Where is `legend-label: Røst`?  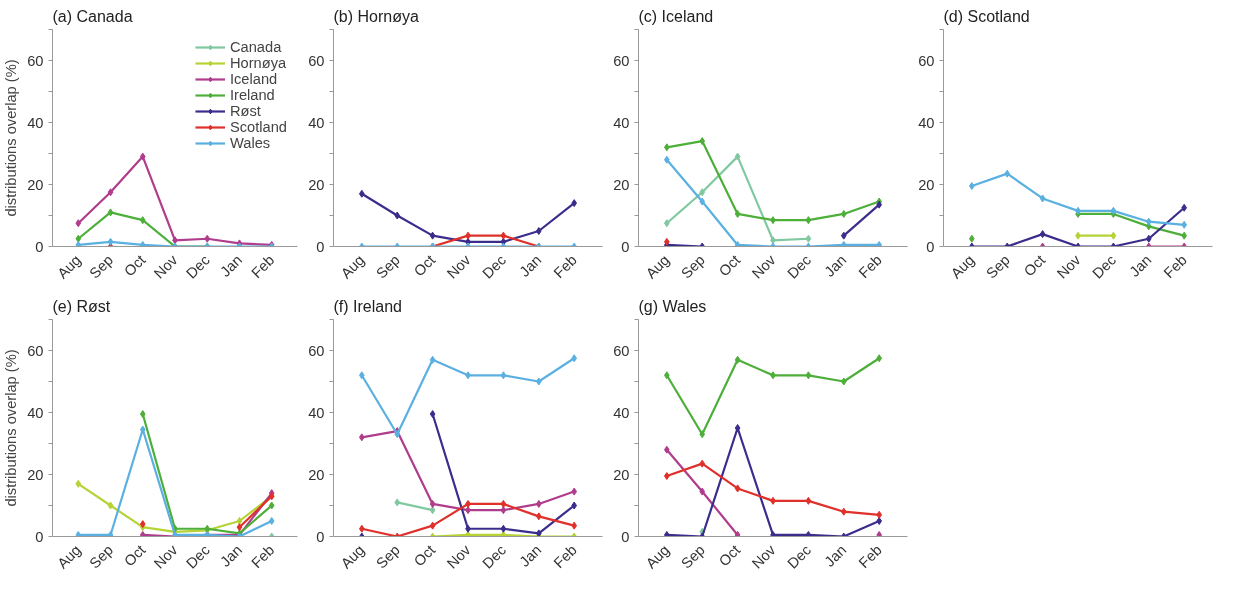 legend-label: Røst is located at coordinates (245, 111).